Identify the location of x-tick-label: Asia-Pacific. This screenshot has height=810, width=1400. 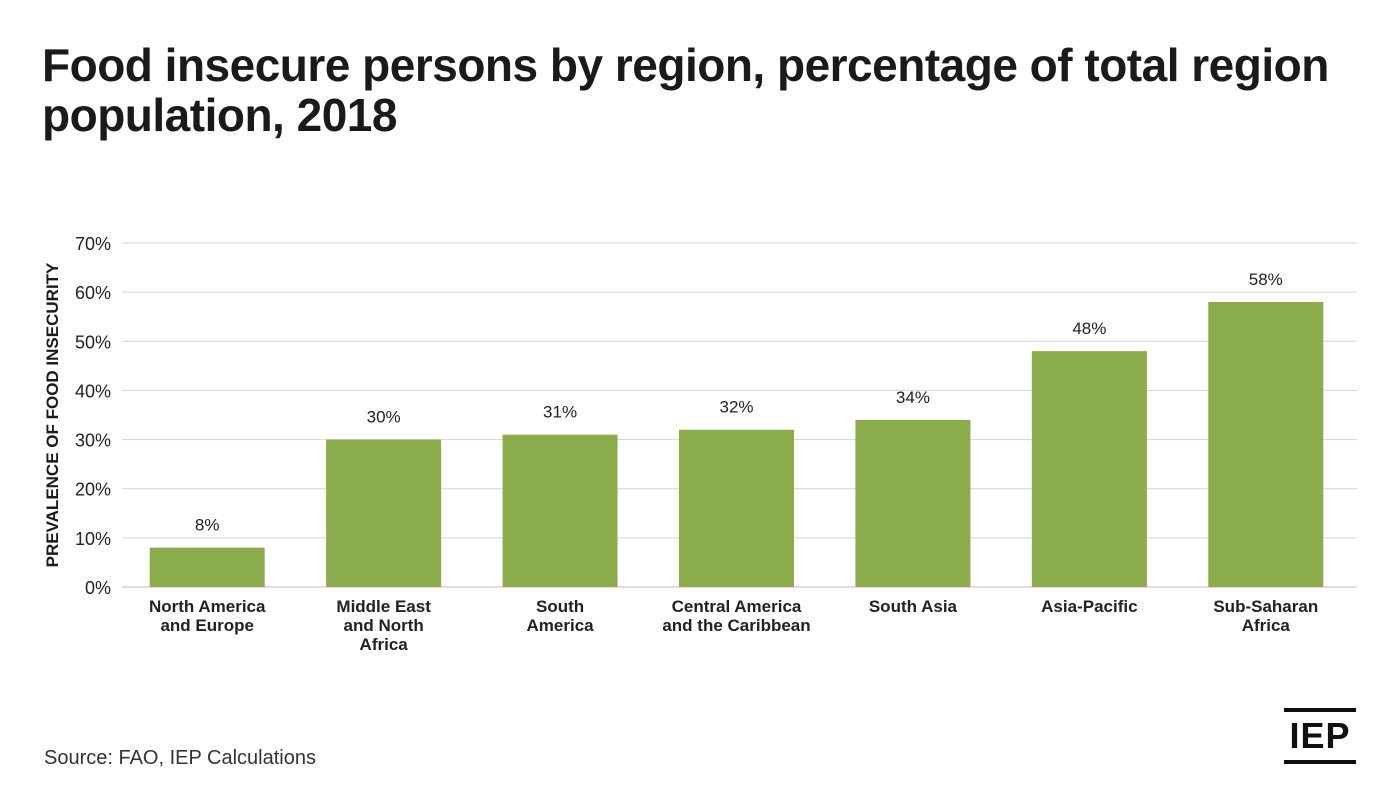
(1089, 606).